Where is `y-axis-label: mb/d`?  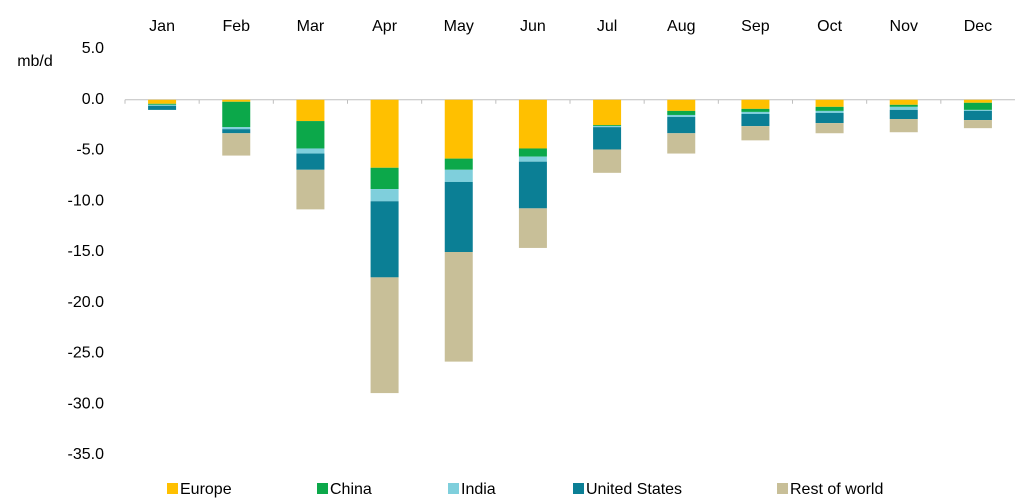
y-axis-label: mb/d is located at coordinates (35, 61).